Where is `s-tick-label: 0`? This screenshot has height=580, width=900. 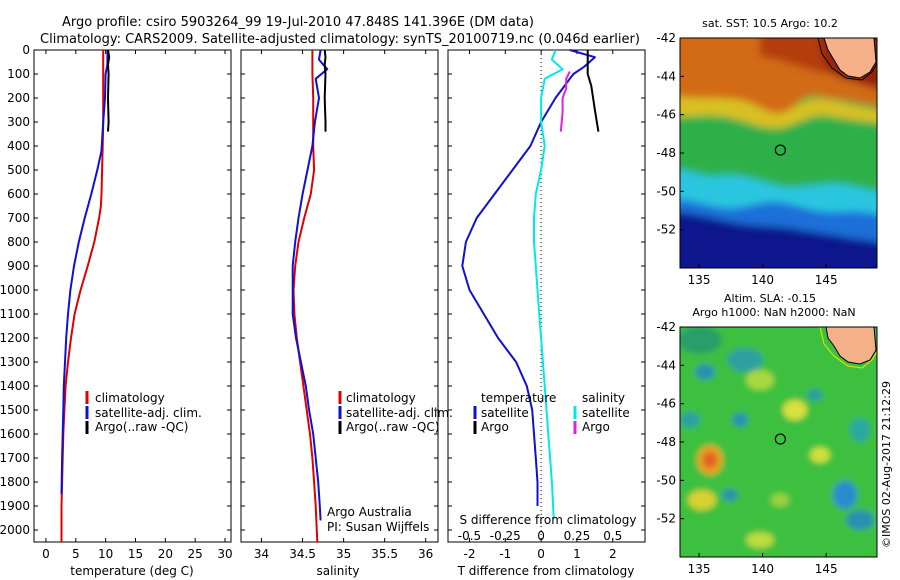 s-tick-label: 0 is located at coordinates (541, 536).